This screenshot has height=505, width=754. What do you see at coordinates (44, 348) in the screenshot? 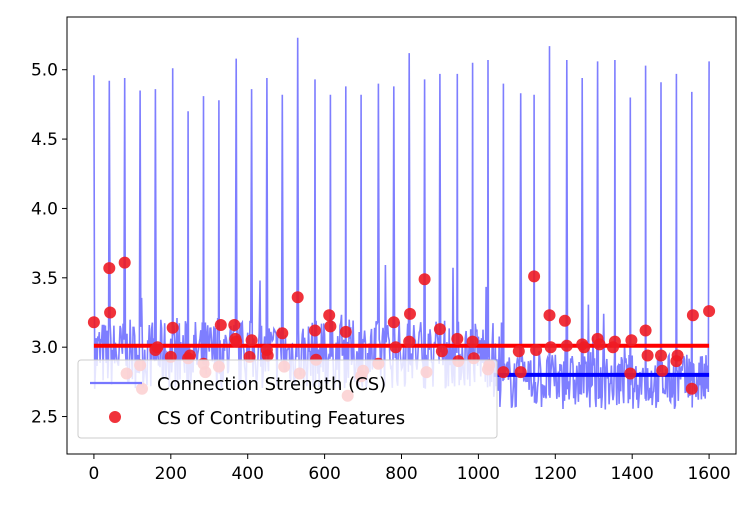
I see `y-tick-label: 3.0` at bounding box center [44, 348].